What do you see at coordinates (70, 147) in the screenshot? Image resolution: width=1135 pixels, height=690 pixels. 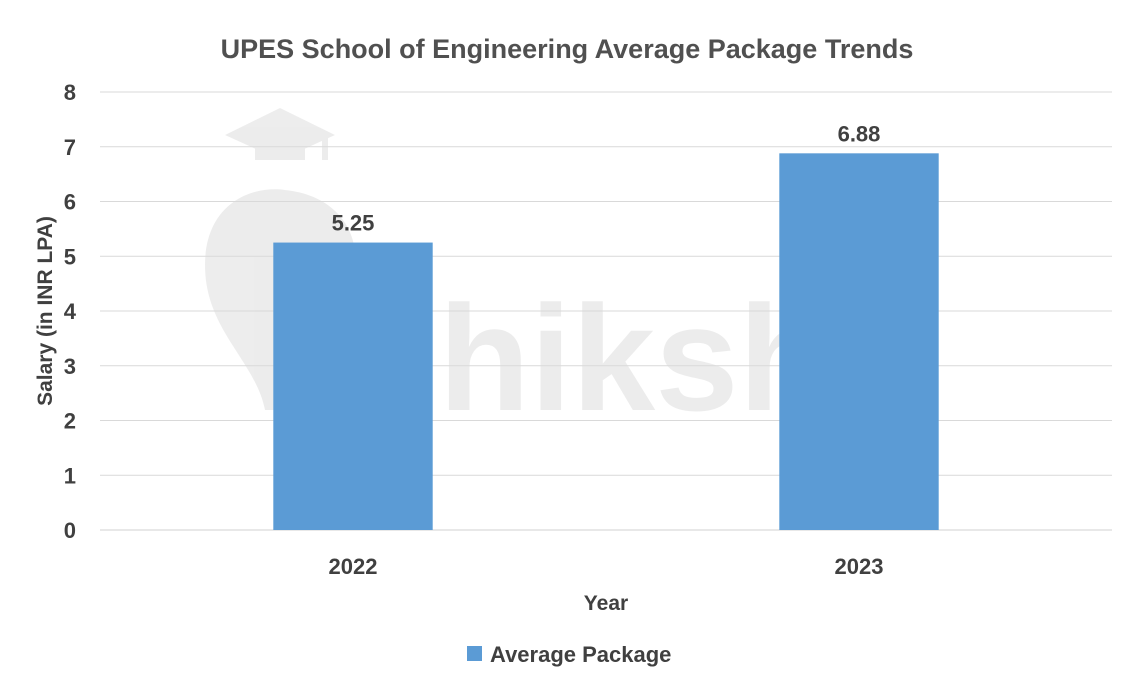 I see `y-tick-label: 7` at bounding box center [70, 147].